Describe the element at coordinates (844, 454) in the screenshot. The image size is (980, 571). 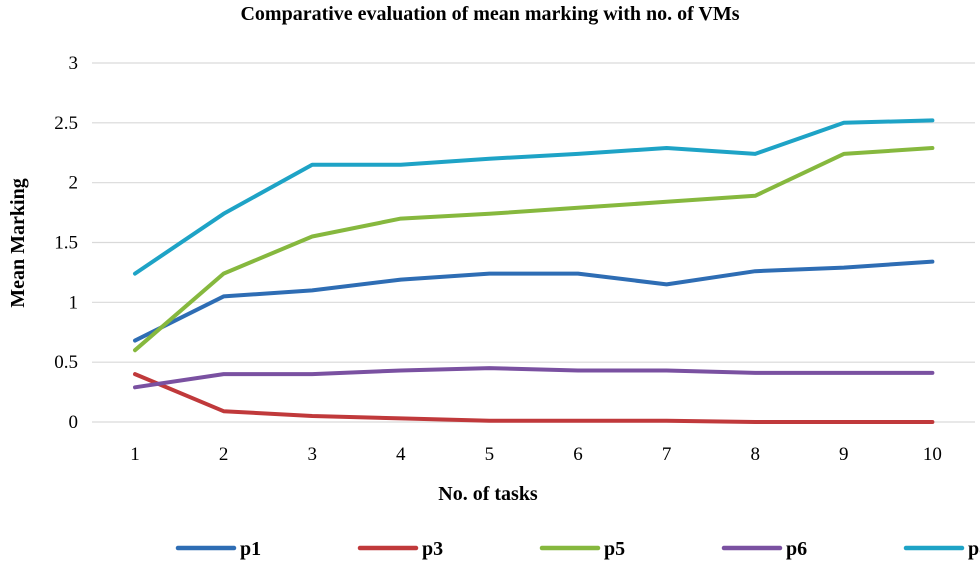
I see `x-tick-label-8: 9` at that location.